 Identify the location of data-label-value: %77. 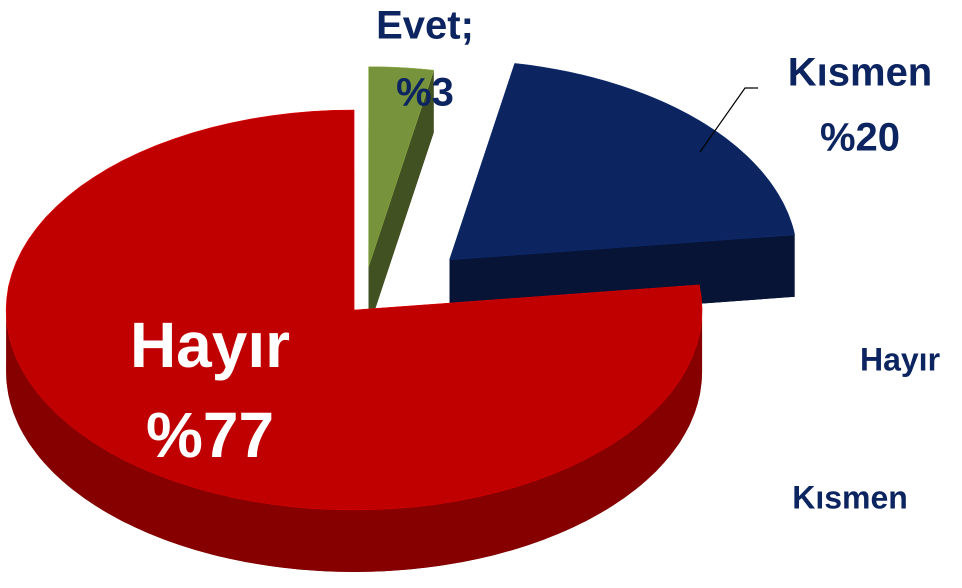
(210, 435).